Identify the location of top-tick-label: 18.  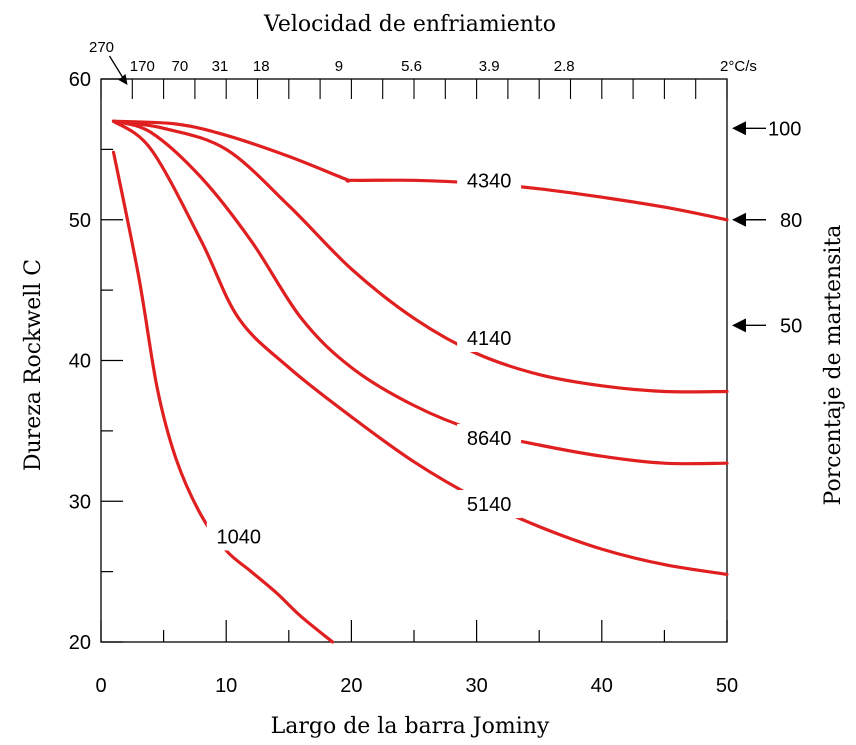
(261, 66).